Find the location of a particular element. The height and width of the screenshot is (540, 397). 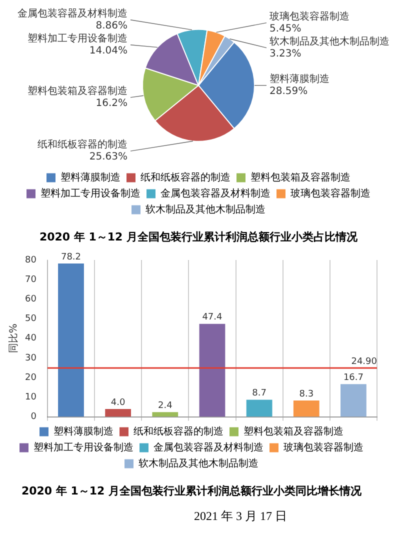

ref-line-label: 24.90 is located at coordinates (364, 361).